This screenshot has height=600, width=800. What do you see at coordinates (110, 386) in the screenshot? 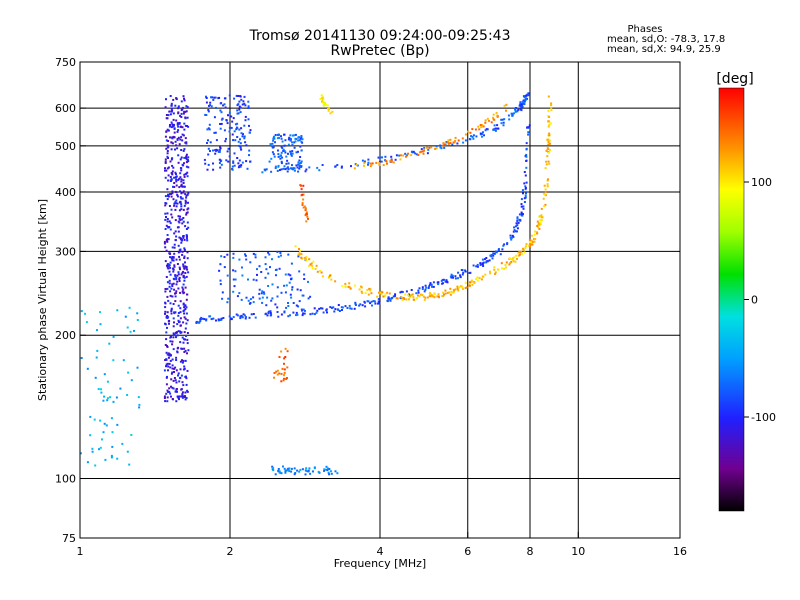
I see `series-low-frequency-echoes` at bounding box center [110, 386].